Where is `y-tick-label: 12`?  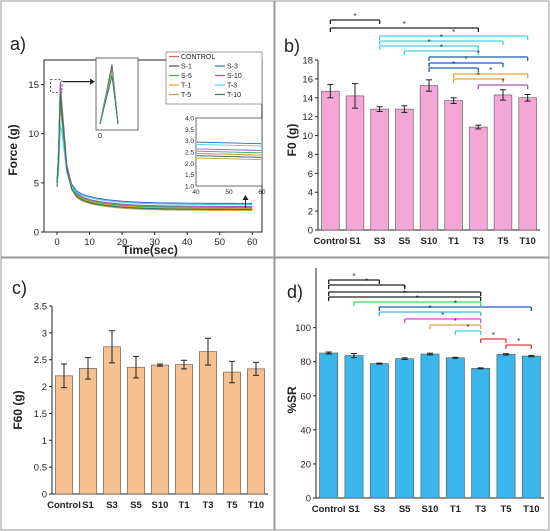
y-tick-label: 12 is located at coordinates (307, 117).